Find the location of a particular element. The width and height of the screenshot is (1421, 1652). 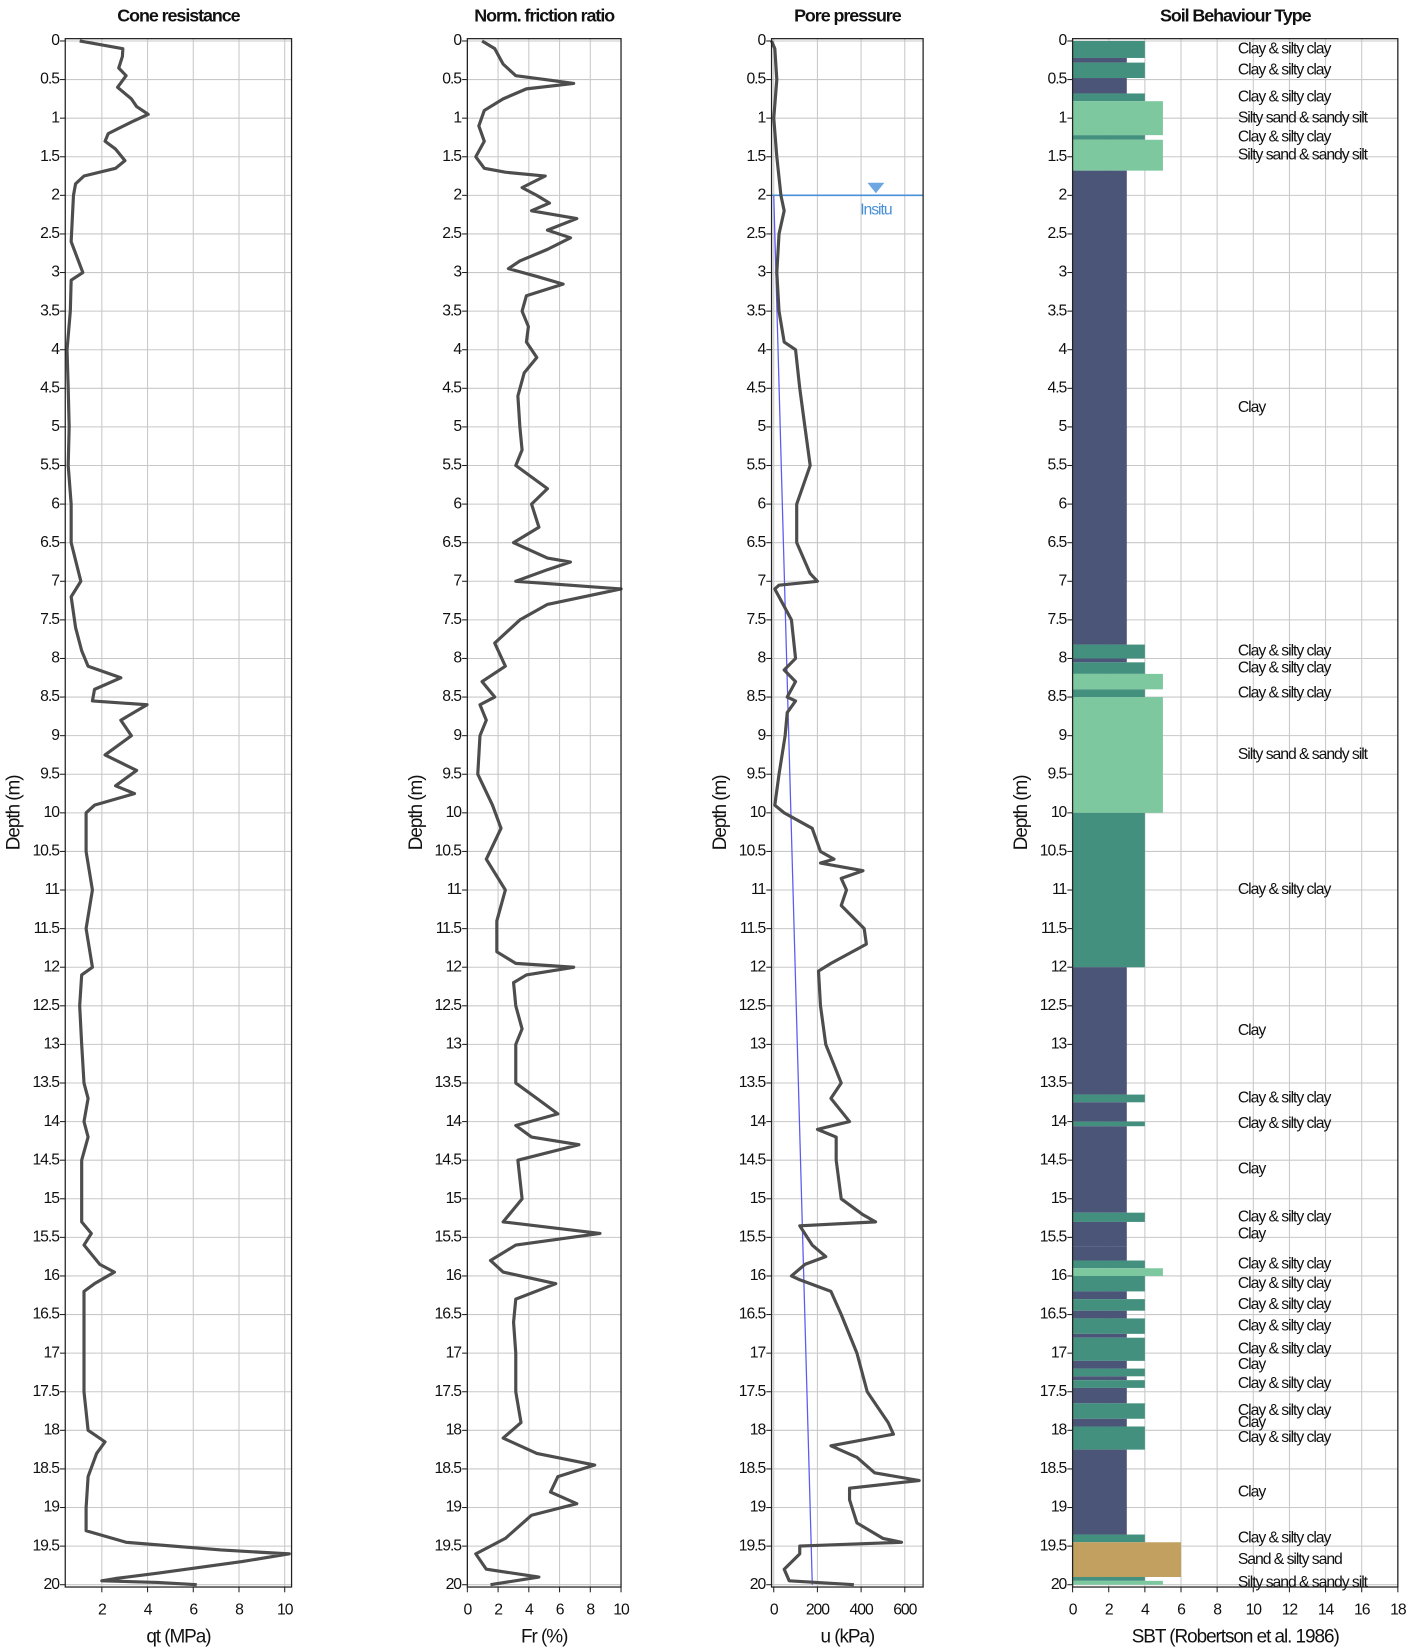

y-tick-label: 13 is located at coordinates (758, 1044).